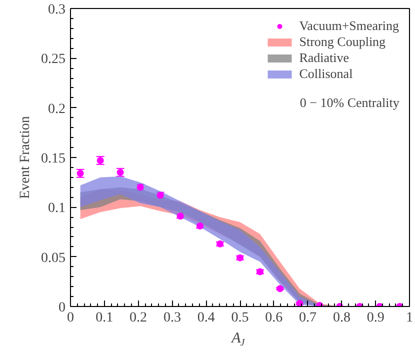  What do you see at coordinates (375, 318) in the screenshot?
I see `x-tick-label: 0.9` at bounding box center [375, 318].